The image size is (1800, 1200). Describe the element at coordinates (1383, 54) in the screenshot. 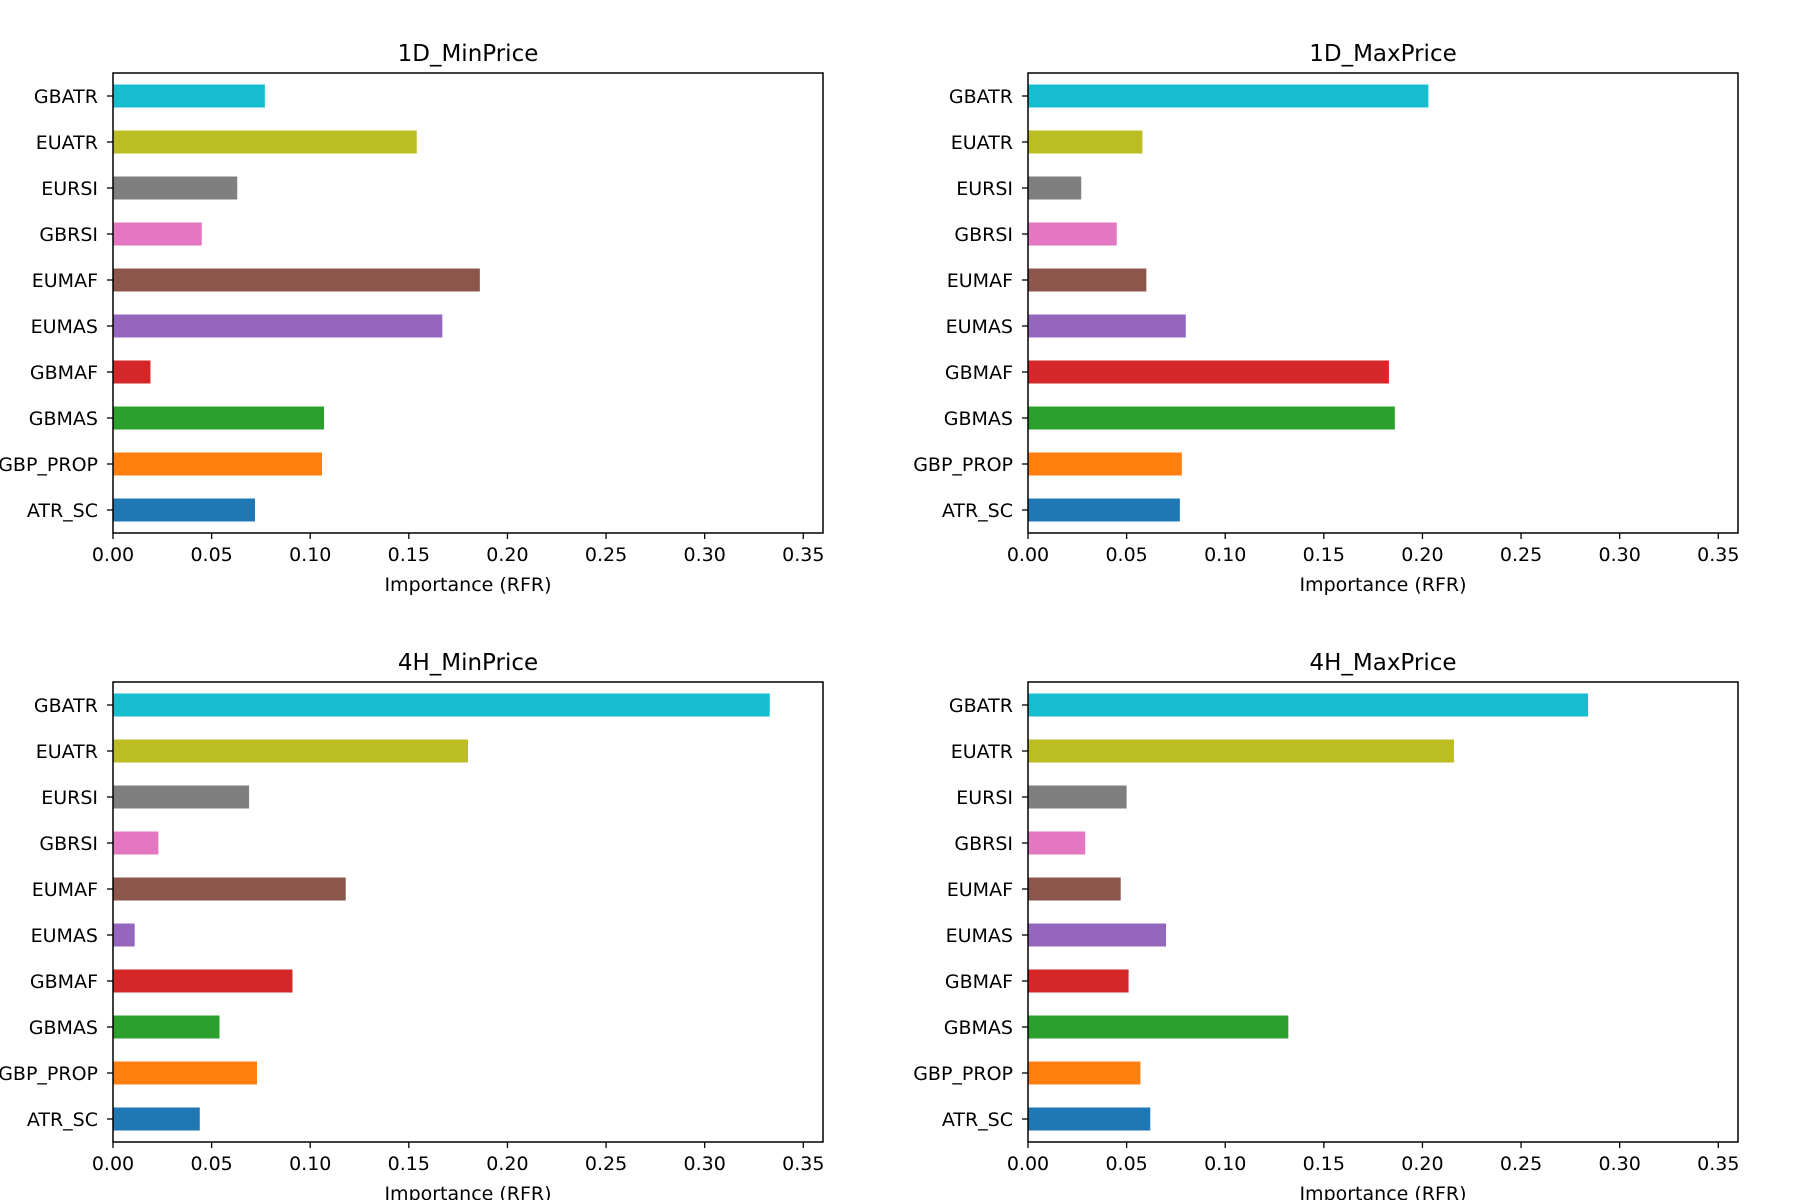

I see `panel-title: 1D_MaxPrice` at that location.